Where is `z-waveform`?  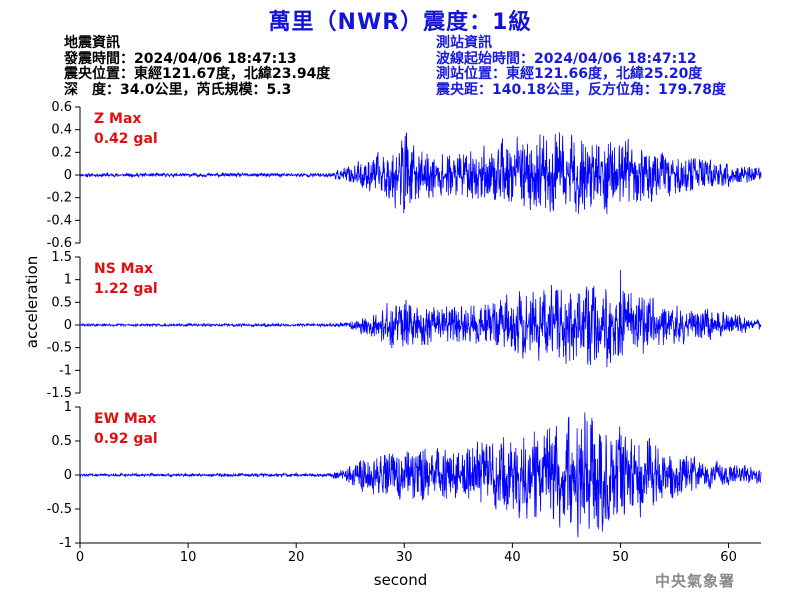
z-waveform is located at coordinates (420, 173).